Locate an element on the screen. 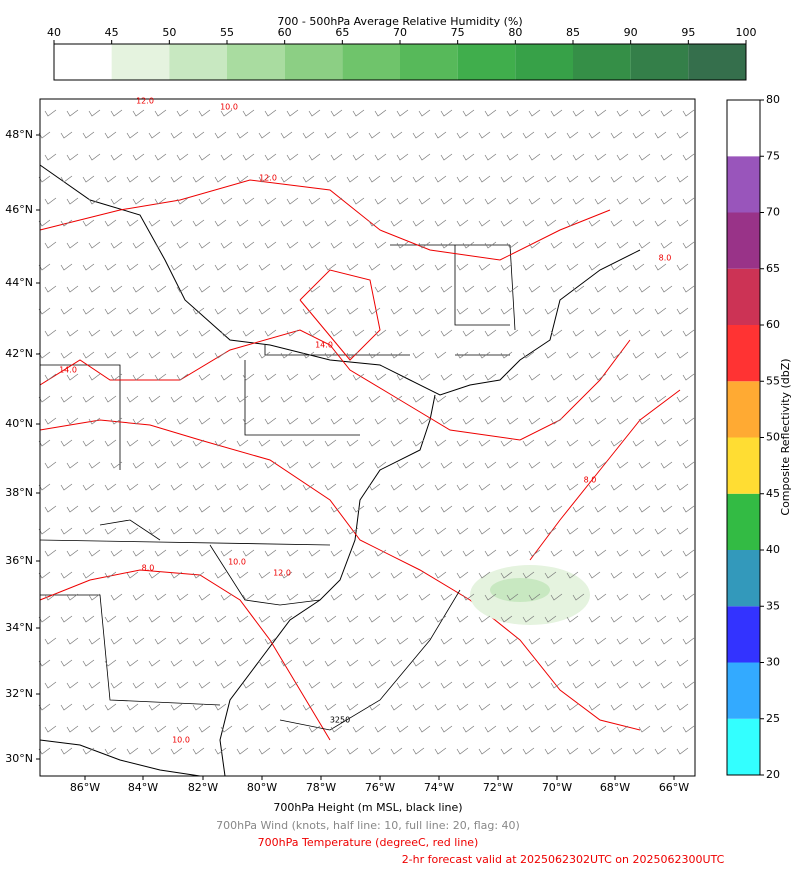  contour-label: 8.0 is located at coordinates (665, 258).